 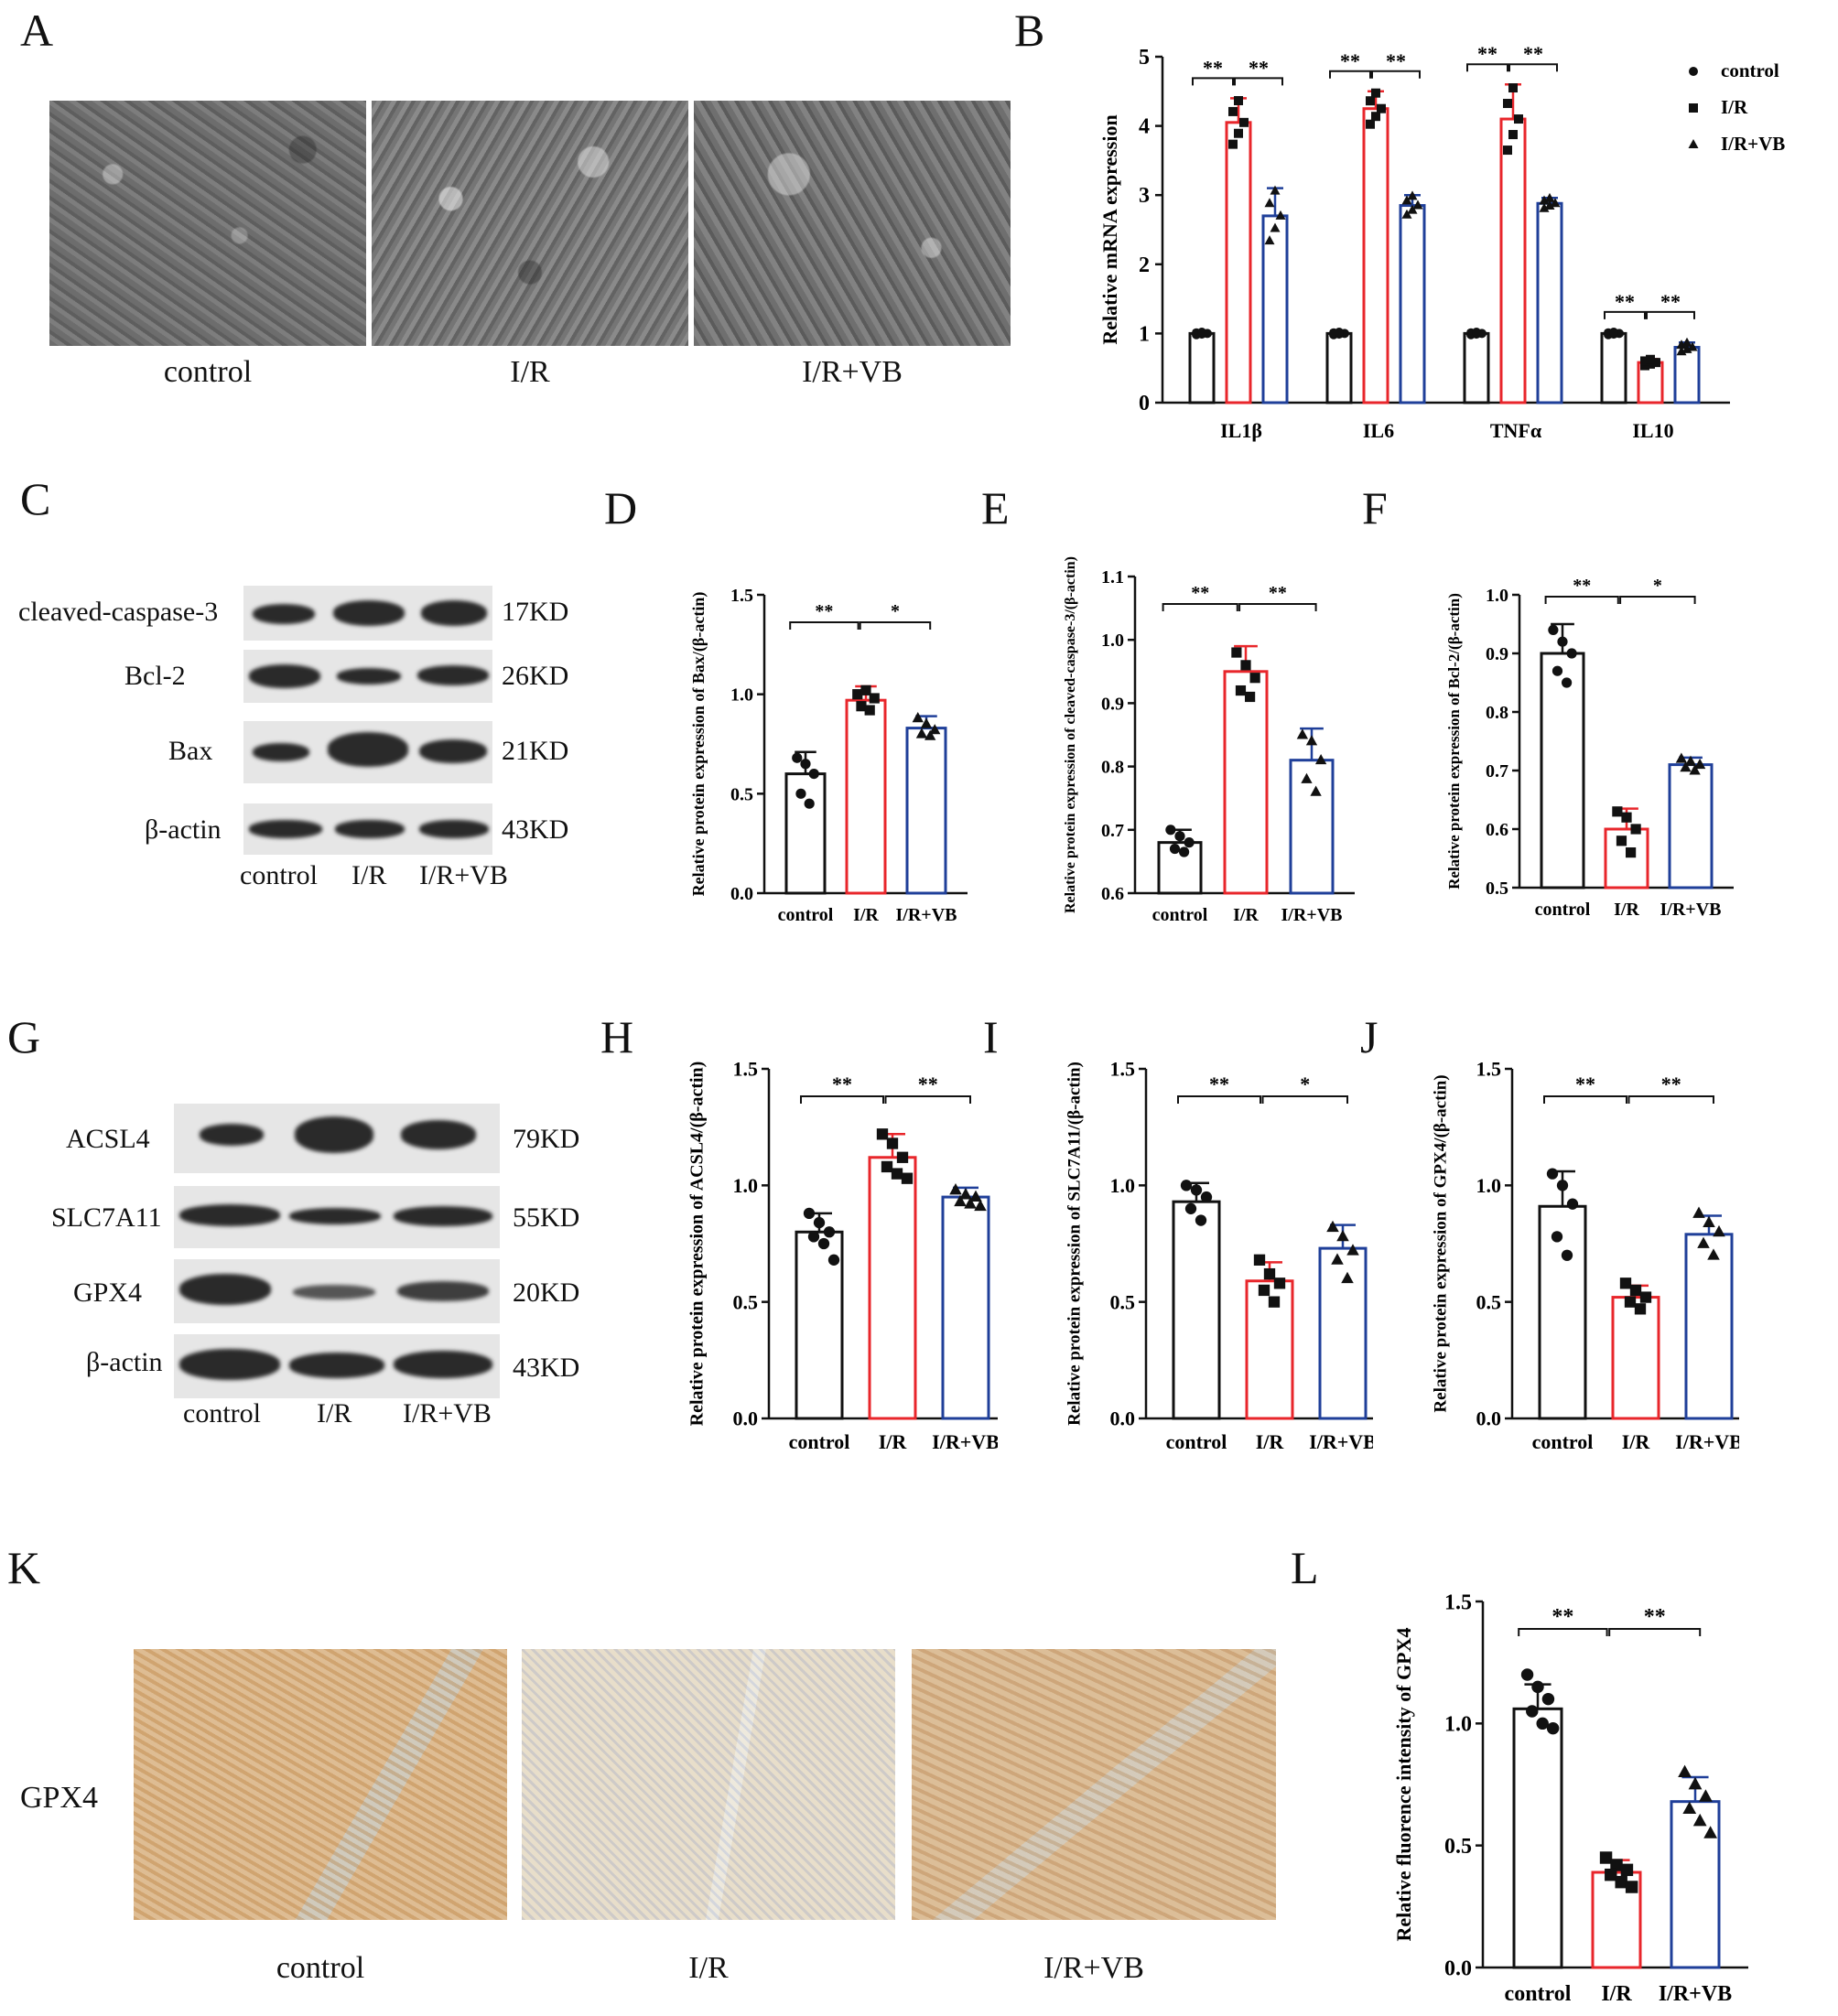 What do you see at coordinates (546, 1139) in the screenshot?
I see `blot-g-size-label: 79KD` at bounding box center [546, 1139].